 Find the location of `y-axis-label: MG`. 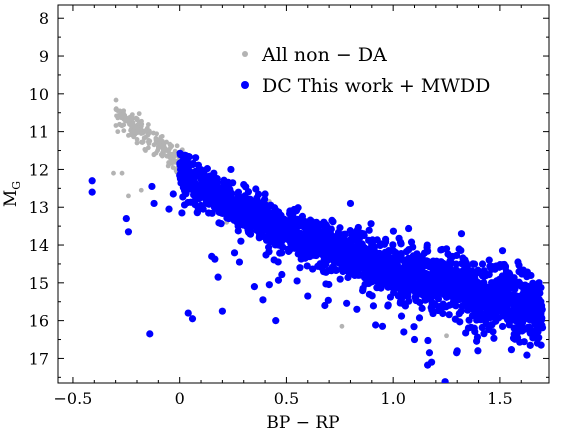

y-axis-label: MG is located at coordinates (12, 194).